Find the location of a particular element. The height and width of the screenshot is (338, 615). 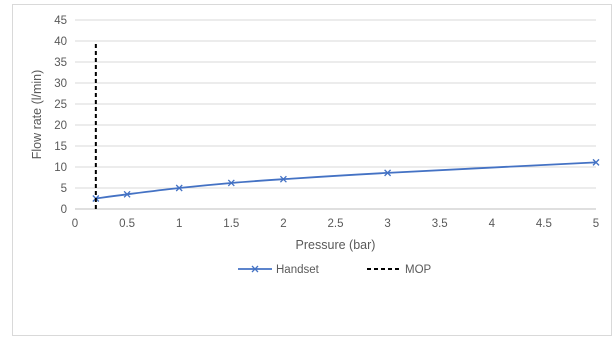

y-tick-label: 5 is located at coordinates (64, 189).